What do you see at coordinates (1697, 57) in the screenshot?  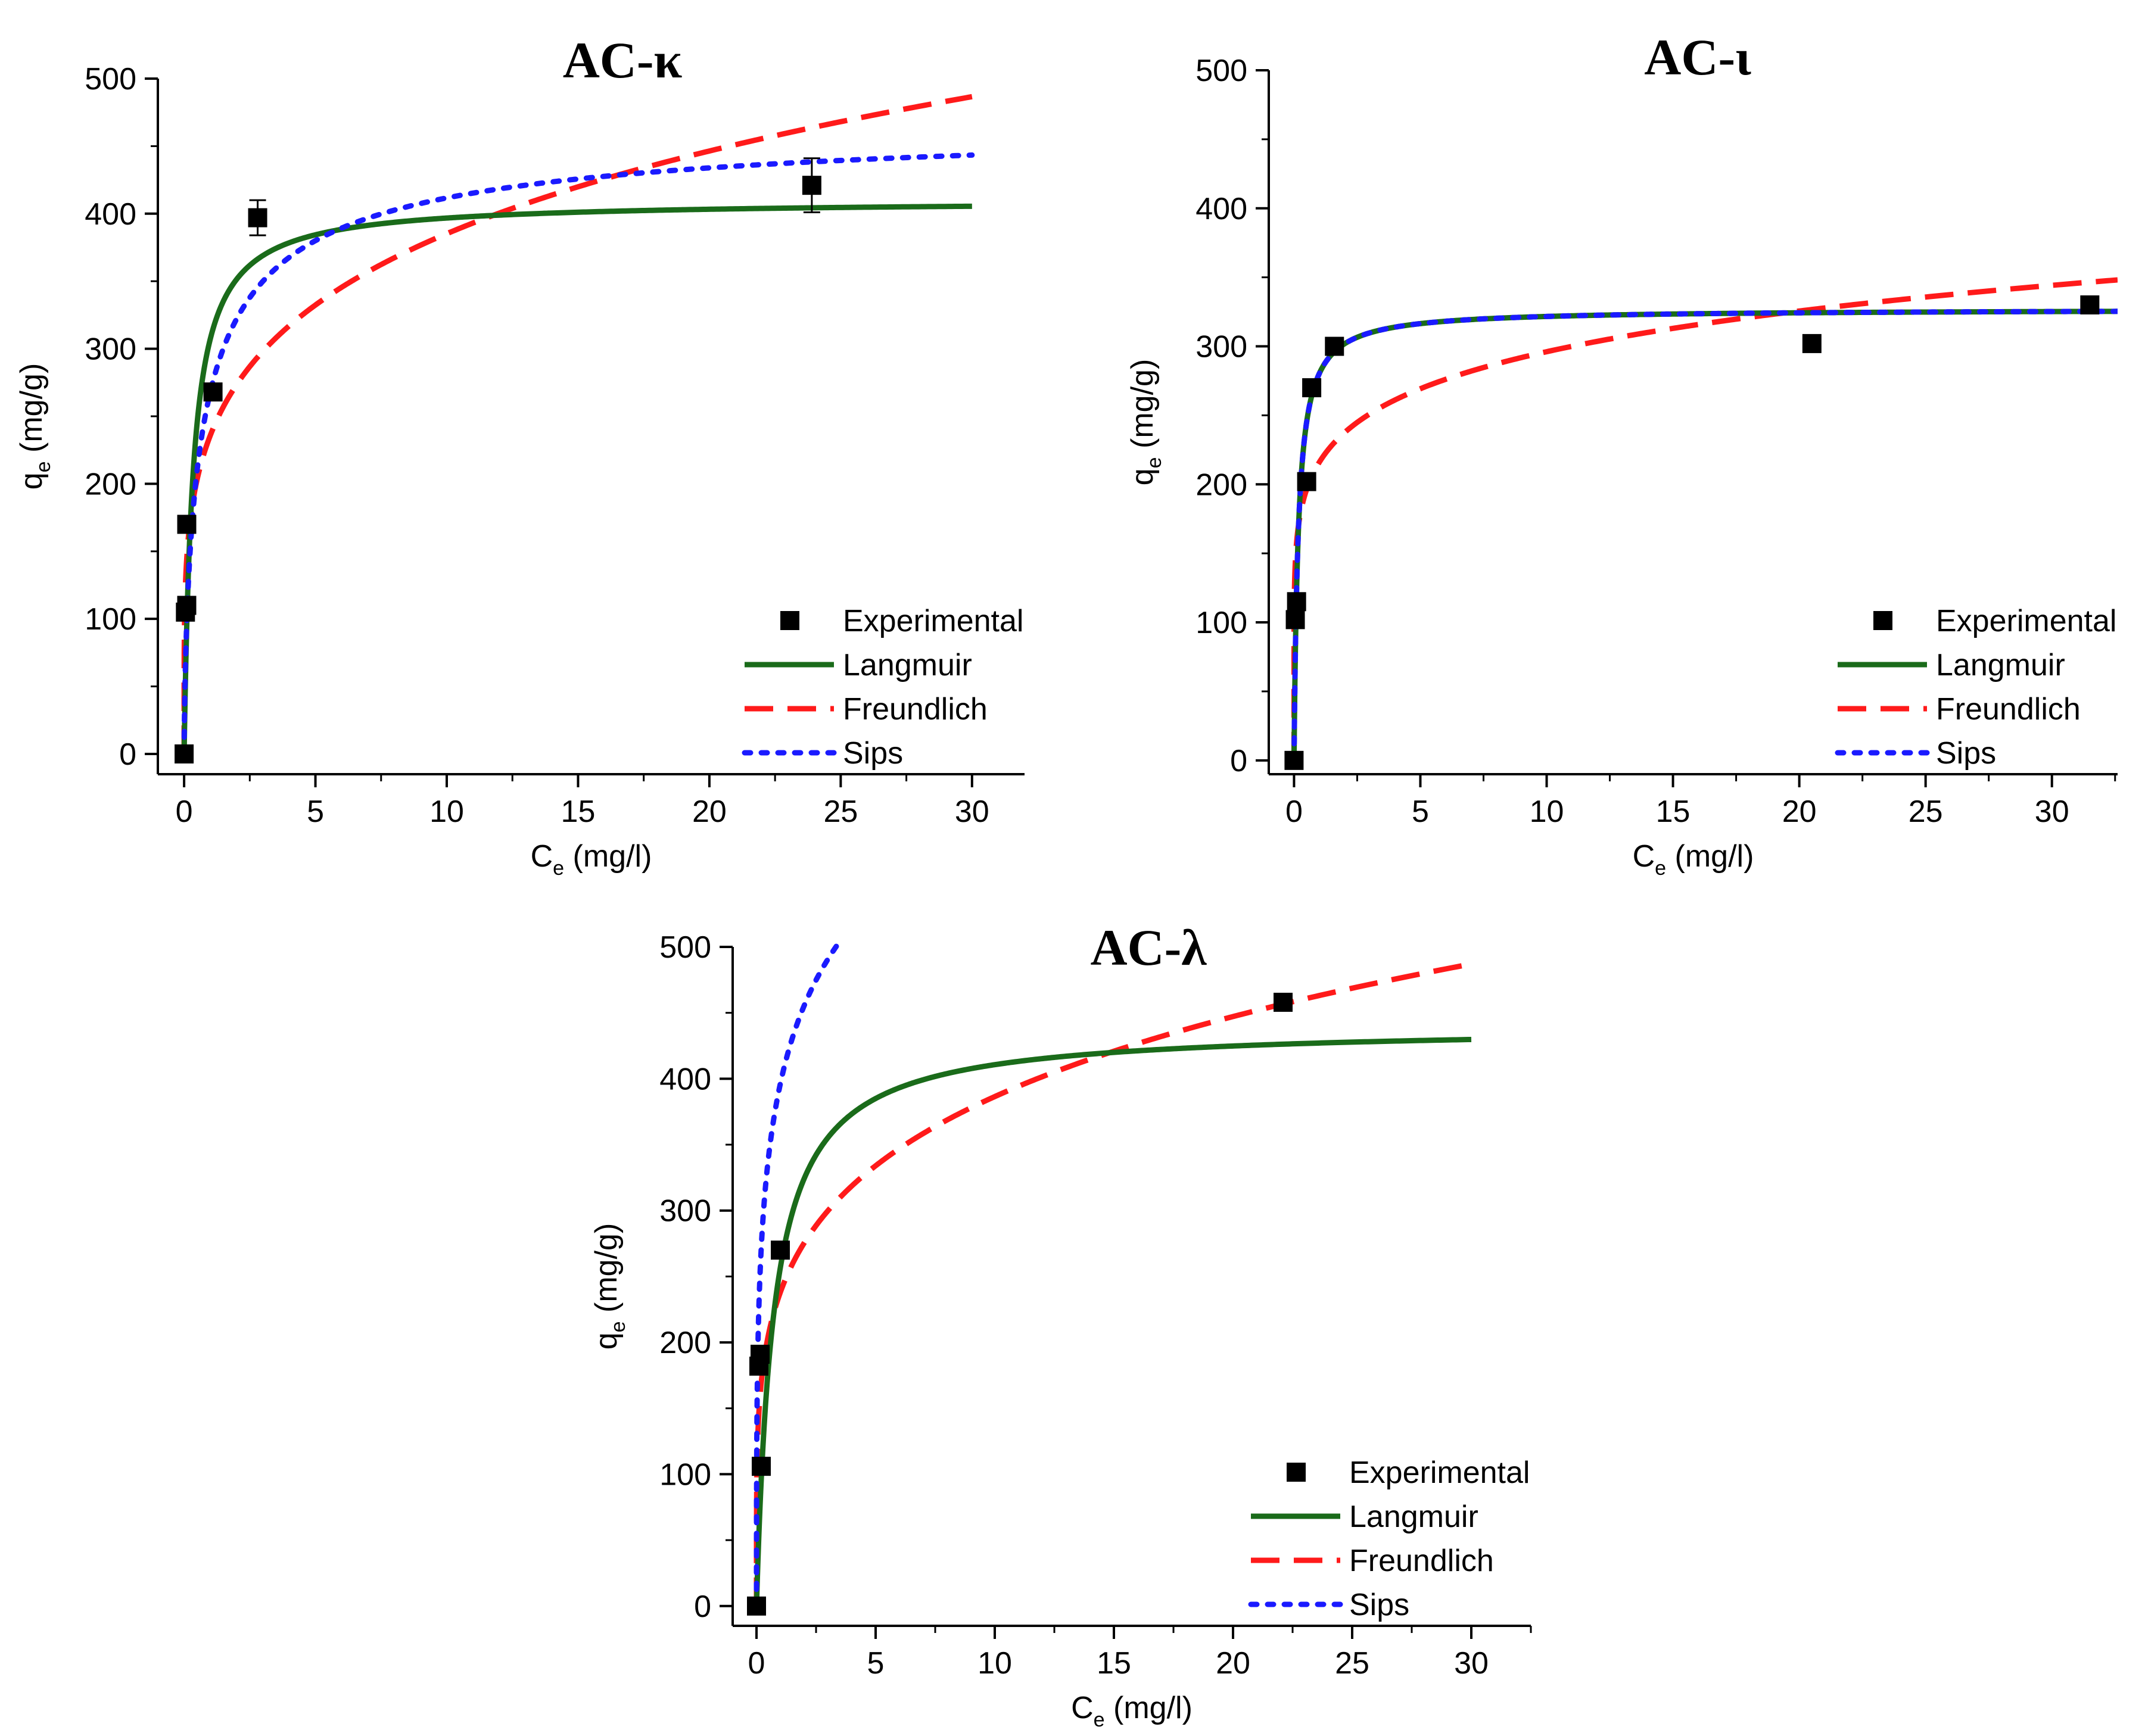 I see `chart-title: AC-ι` at bounding box center [1697, 57].